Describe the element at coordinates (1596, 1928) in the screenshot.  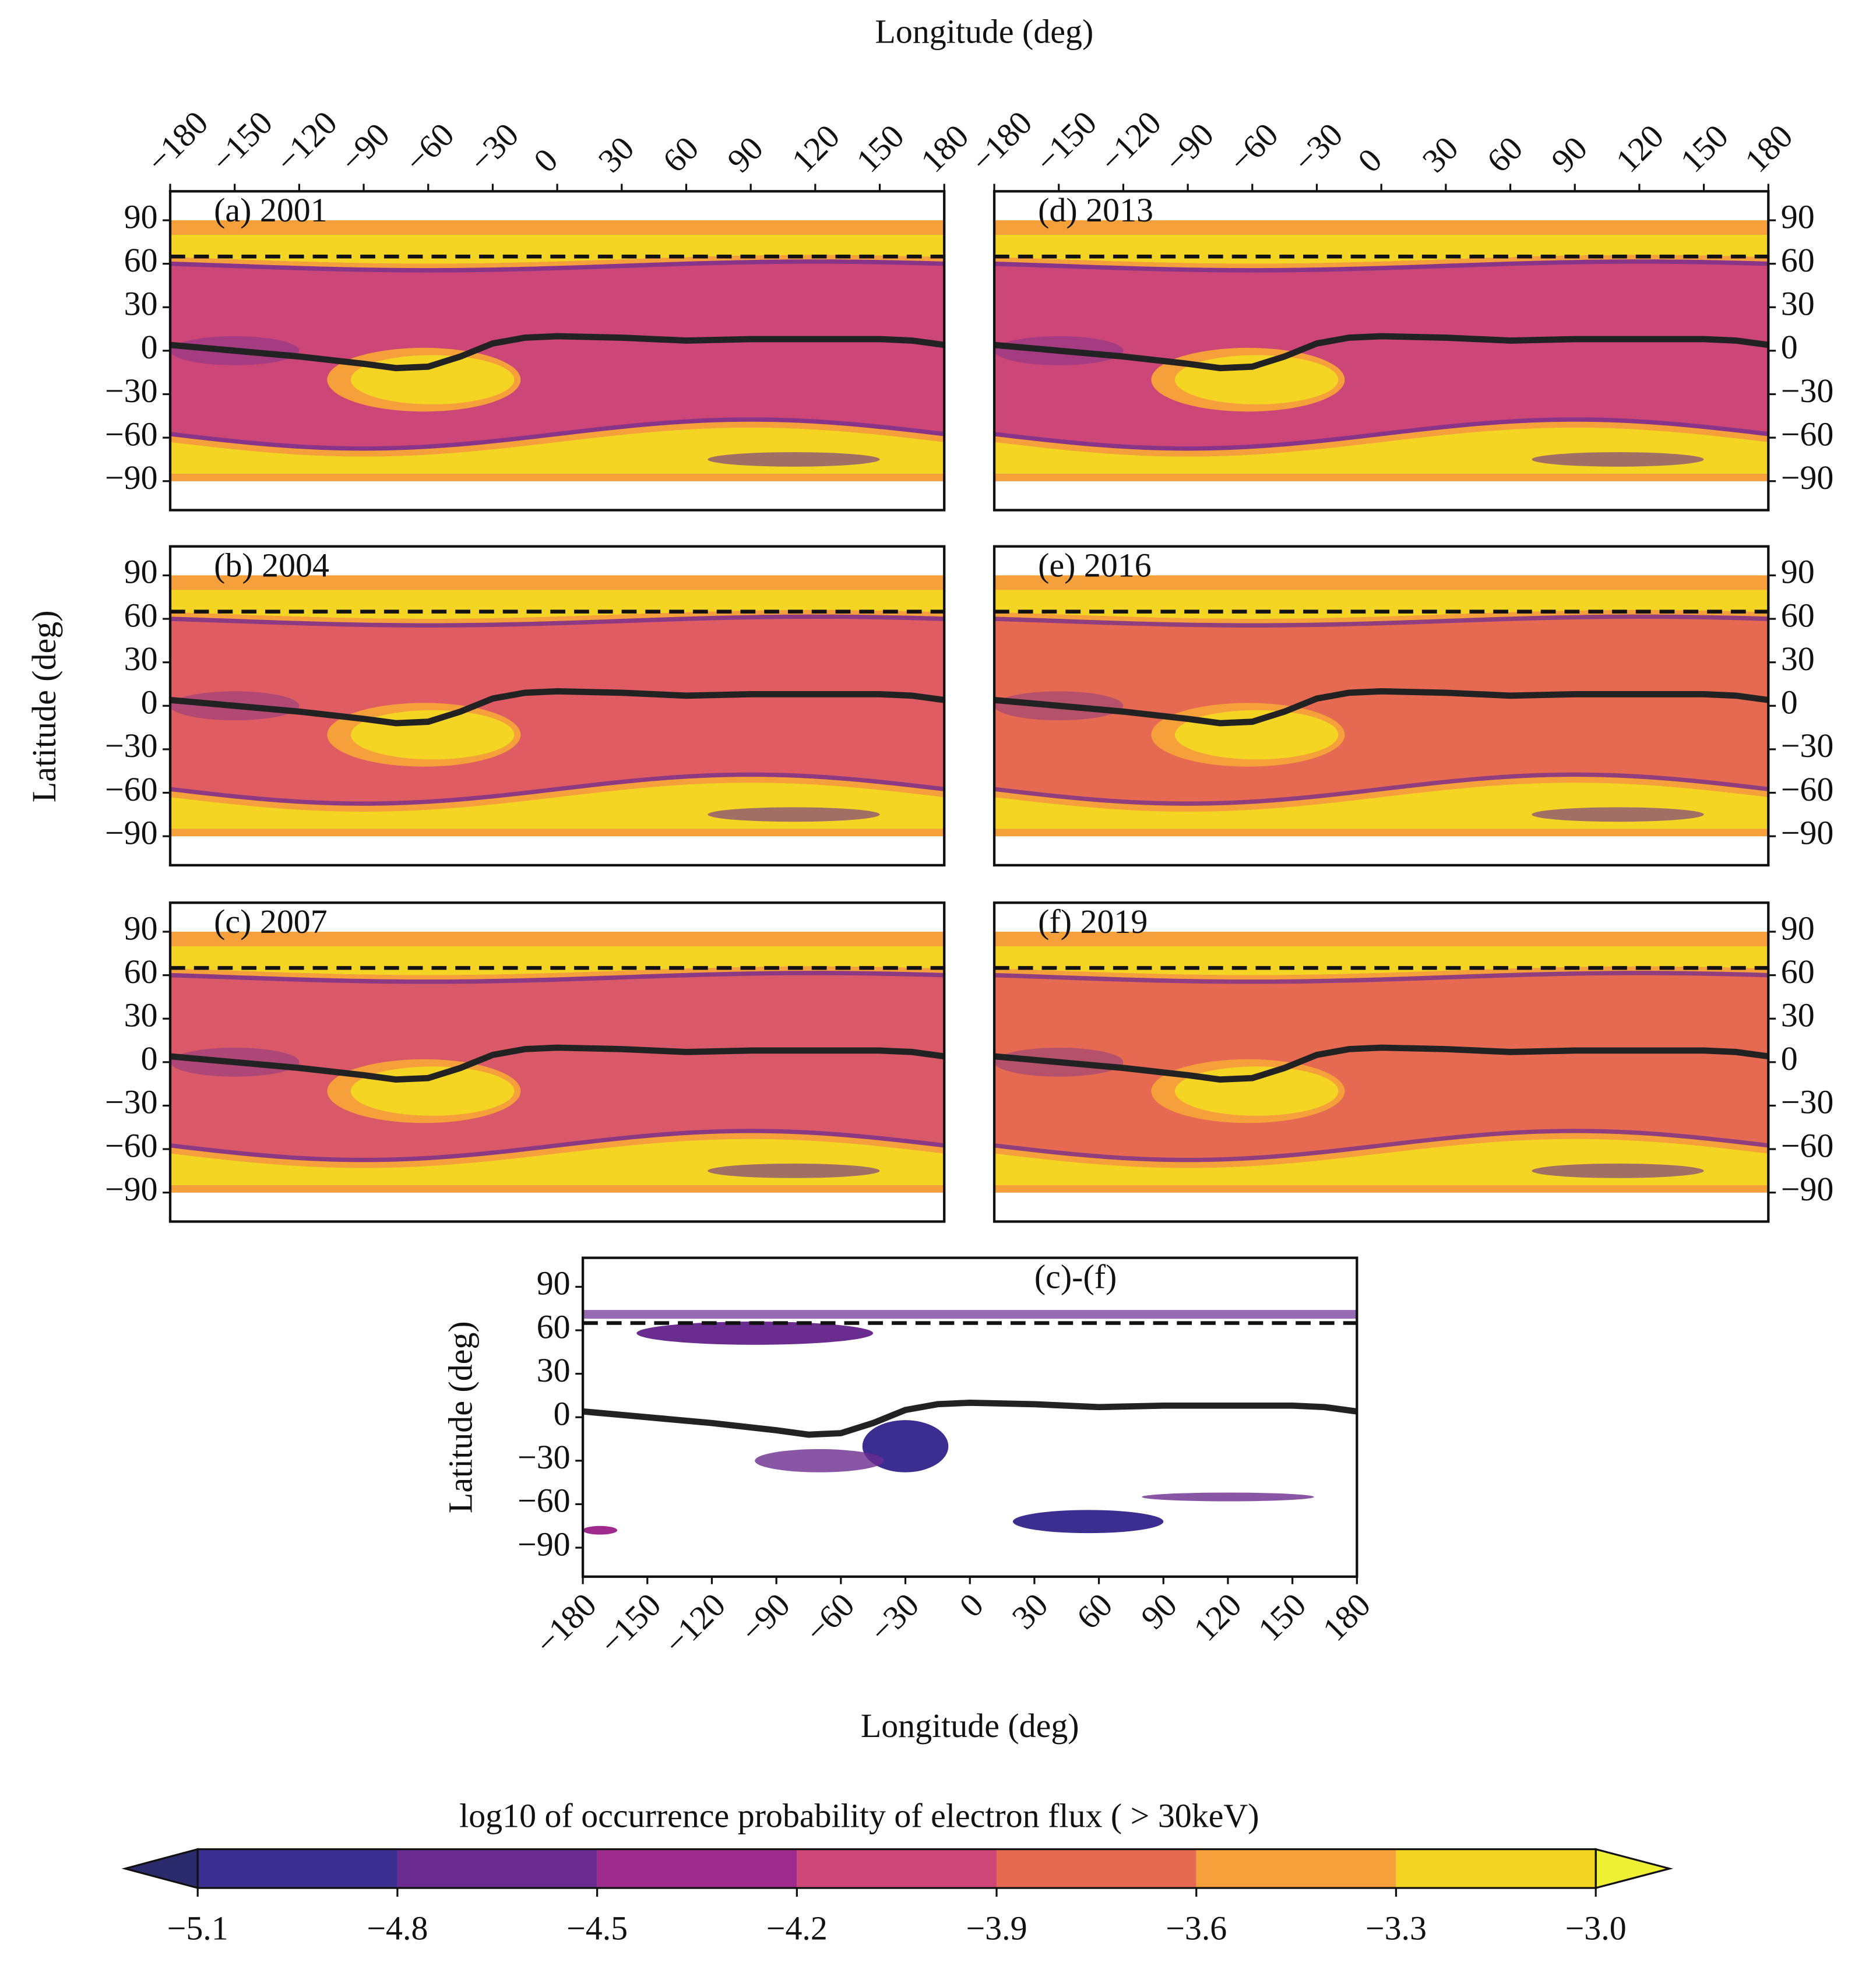
I see `colorbar-tick-label: −3.0` at that location.